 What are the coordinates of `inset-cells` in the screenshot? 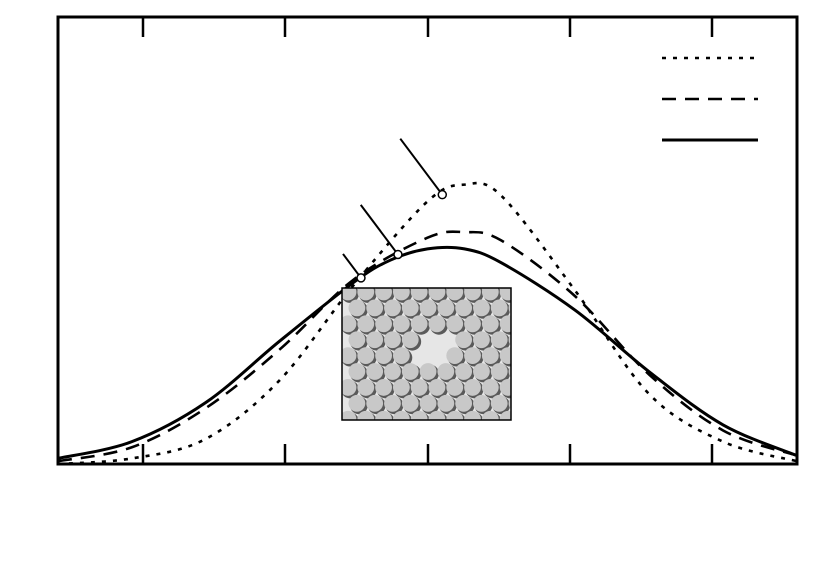 It's located at (426, 354).